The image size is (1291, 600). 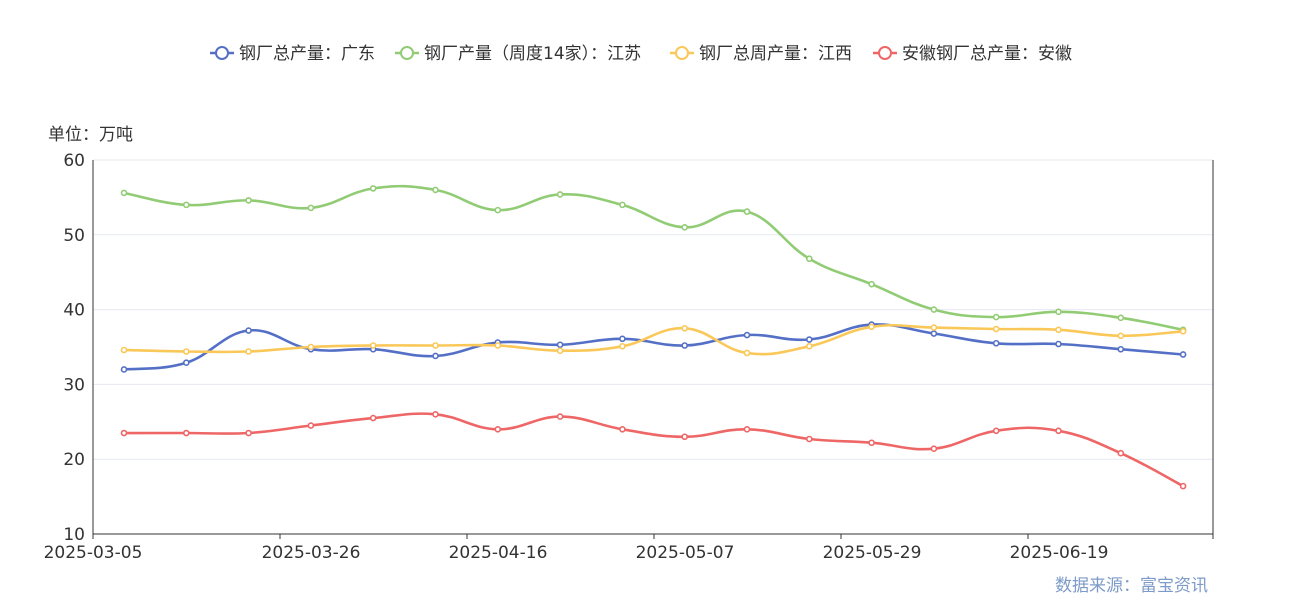 What do you see at coordinates (761, 54) in the screenshot?
I see `legend-item: 钢厂总周产量：江西` at bounding box center [761, 54].